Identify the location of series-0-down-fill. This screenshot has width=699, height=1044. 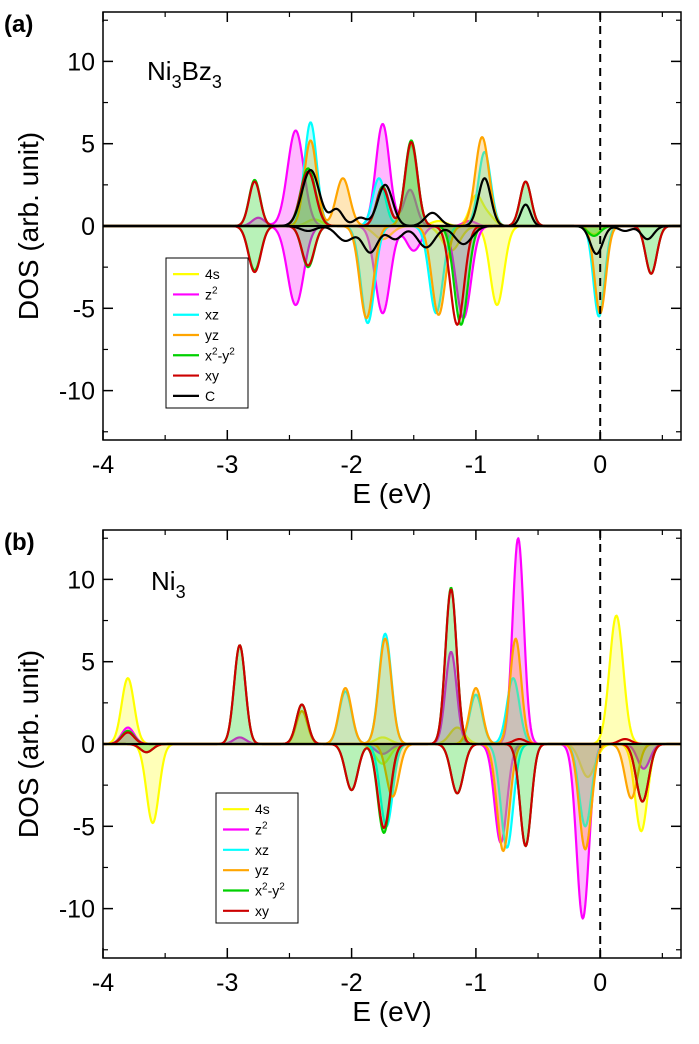
(392, 788).